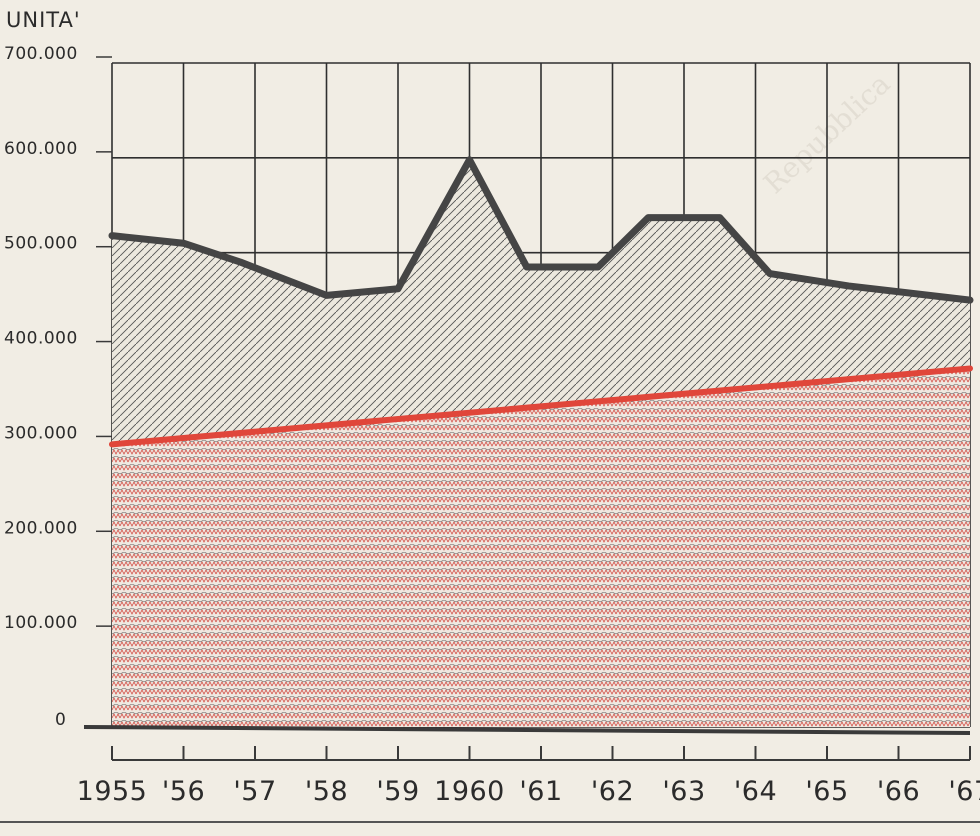  Describe the element at coordinates (41, 433) in the screenshot. I see `y-tick-label: 300.000` at that location.